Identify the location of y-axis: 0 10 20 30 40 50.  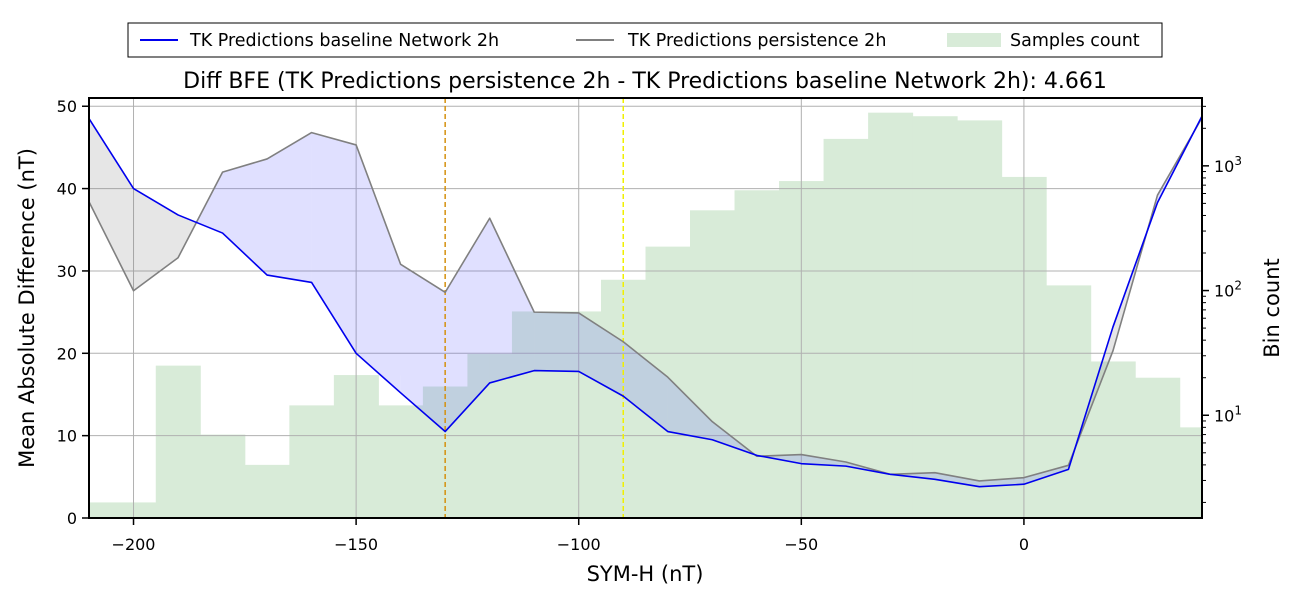
(73, 312).